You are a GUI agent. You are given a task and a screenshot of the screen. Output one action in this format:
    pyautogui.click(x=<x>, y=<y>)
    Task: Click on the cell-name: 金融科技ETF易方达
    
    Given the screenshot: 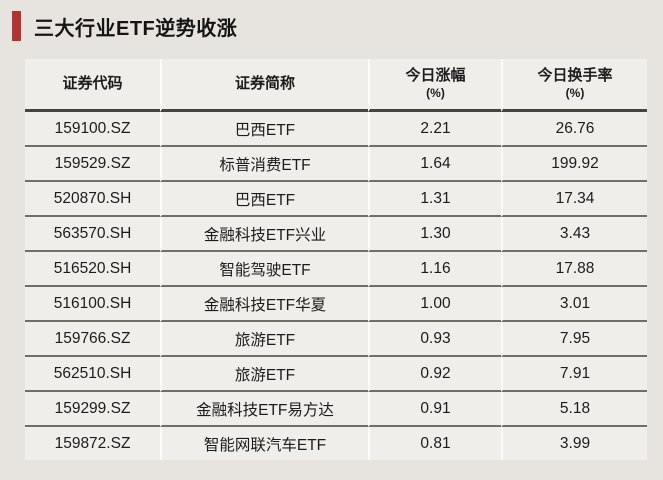 What is the action you would take?
    pyautogui.click(x=264, y=409)
    